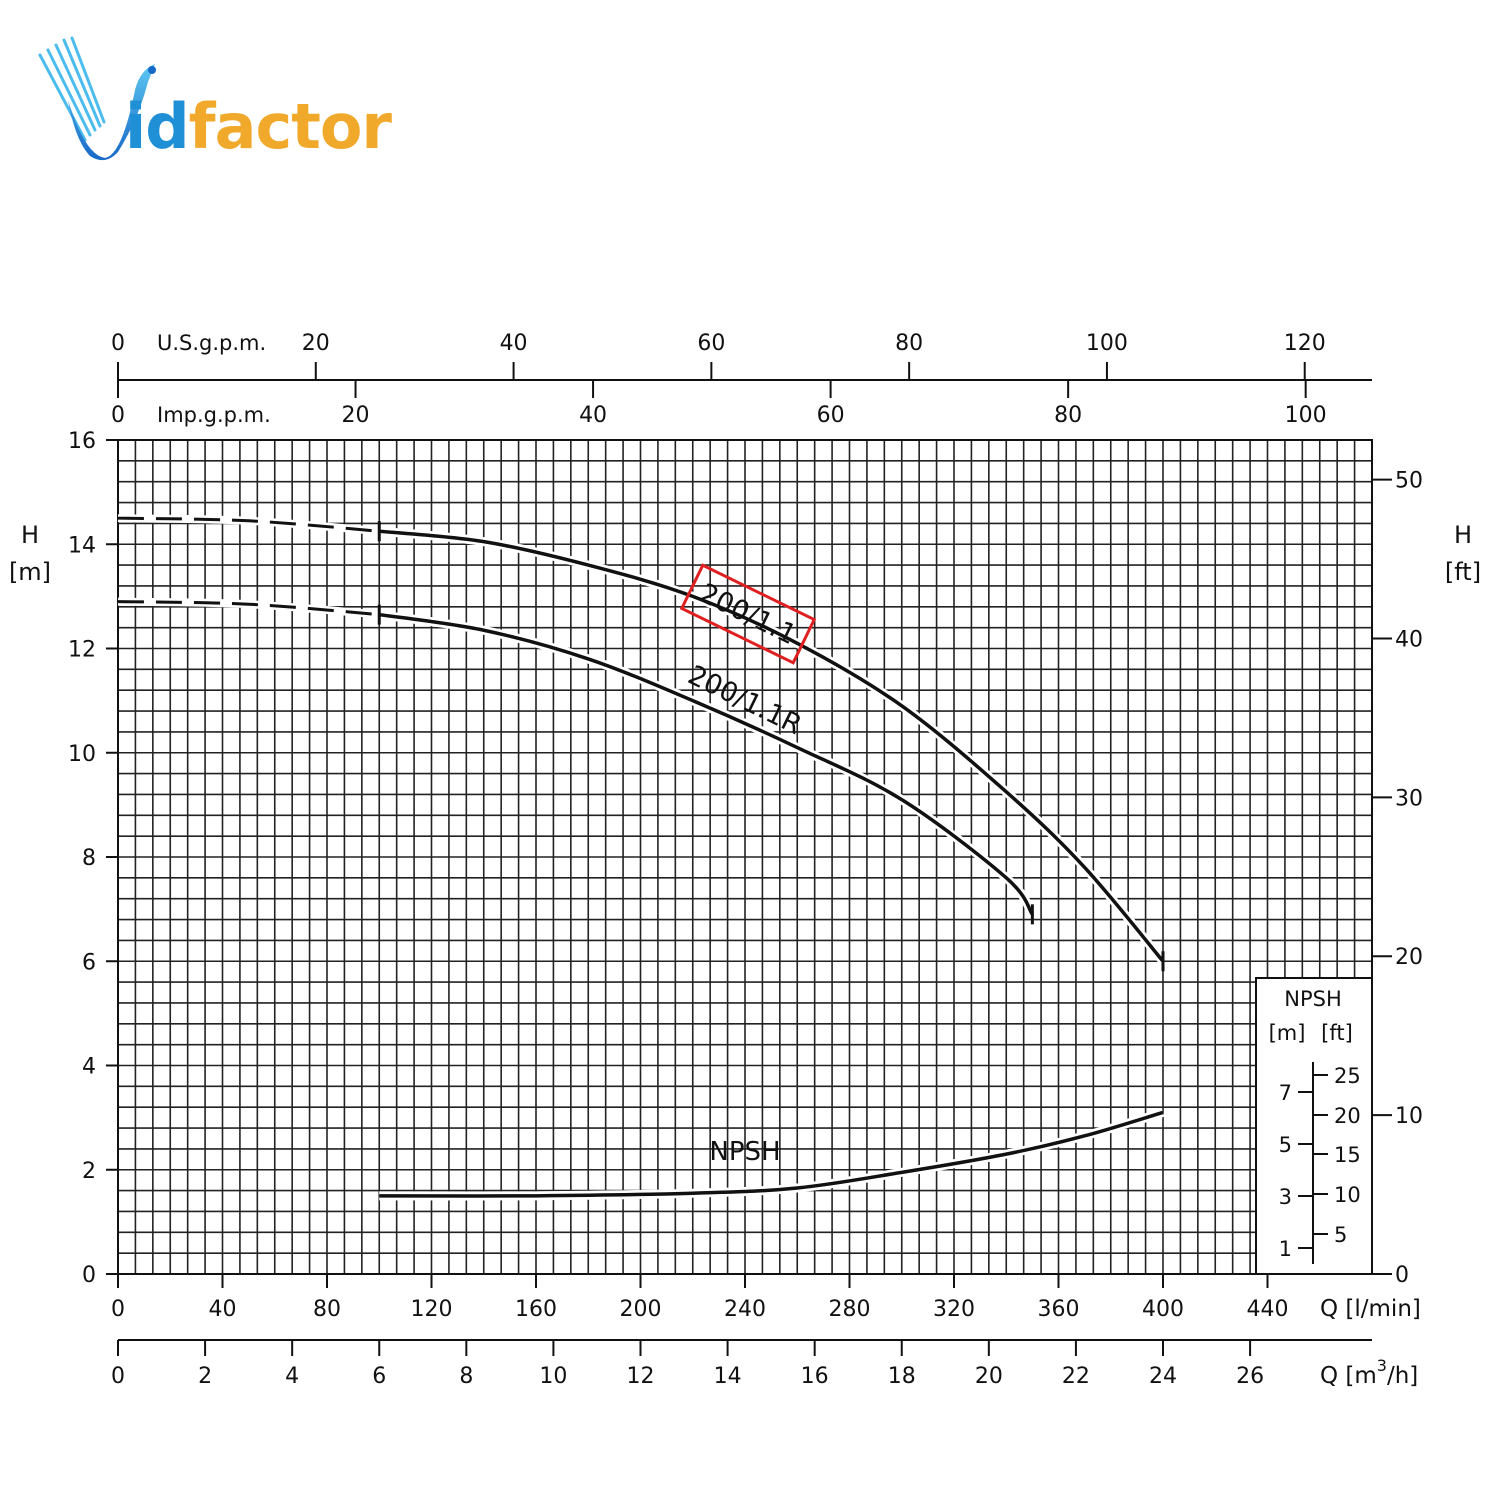  I want to click on usgpm-tick-label: 60, so click(711, 343).